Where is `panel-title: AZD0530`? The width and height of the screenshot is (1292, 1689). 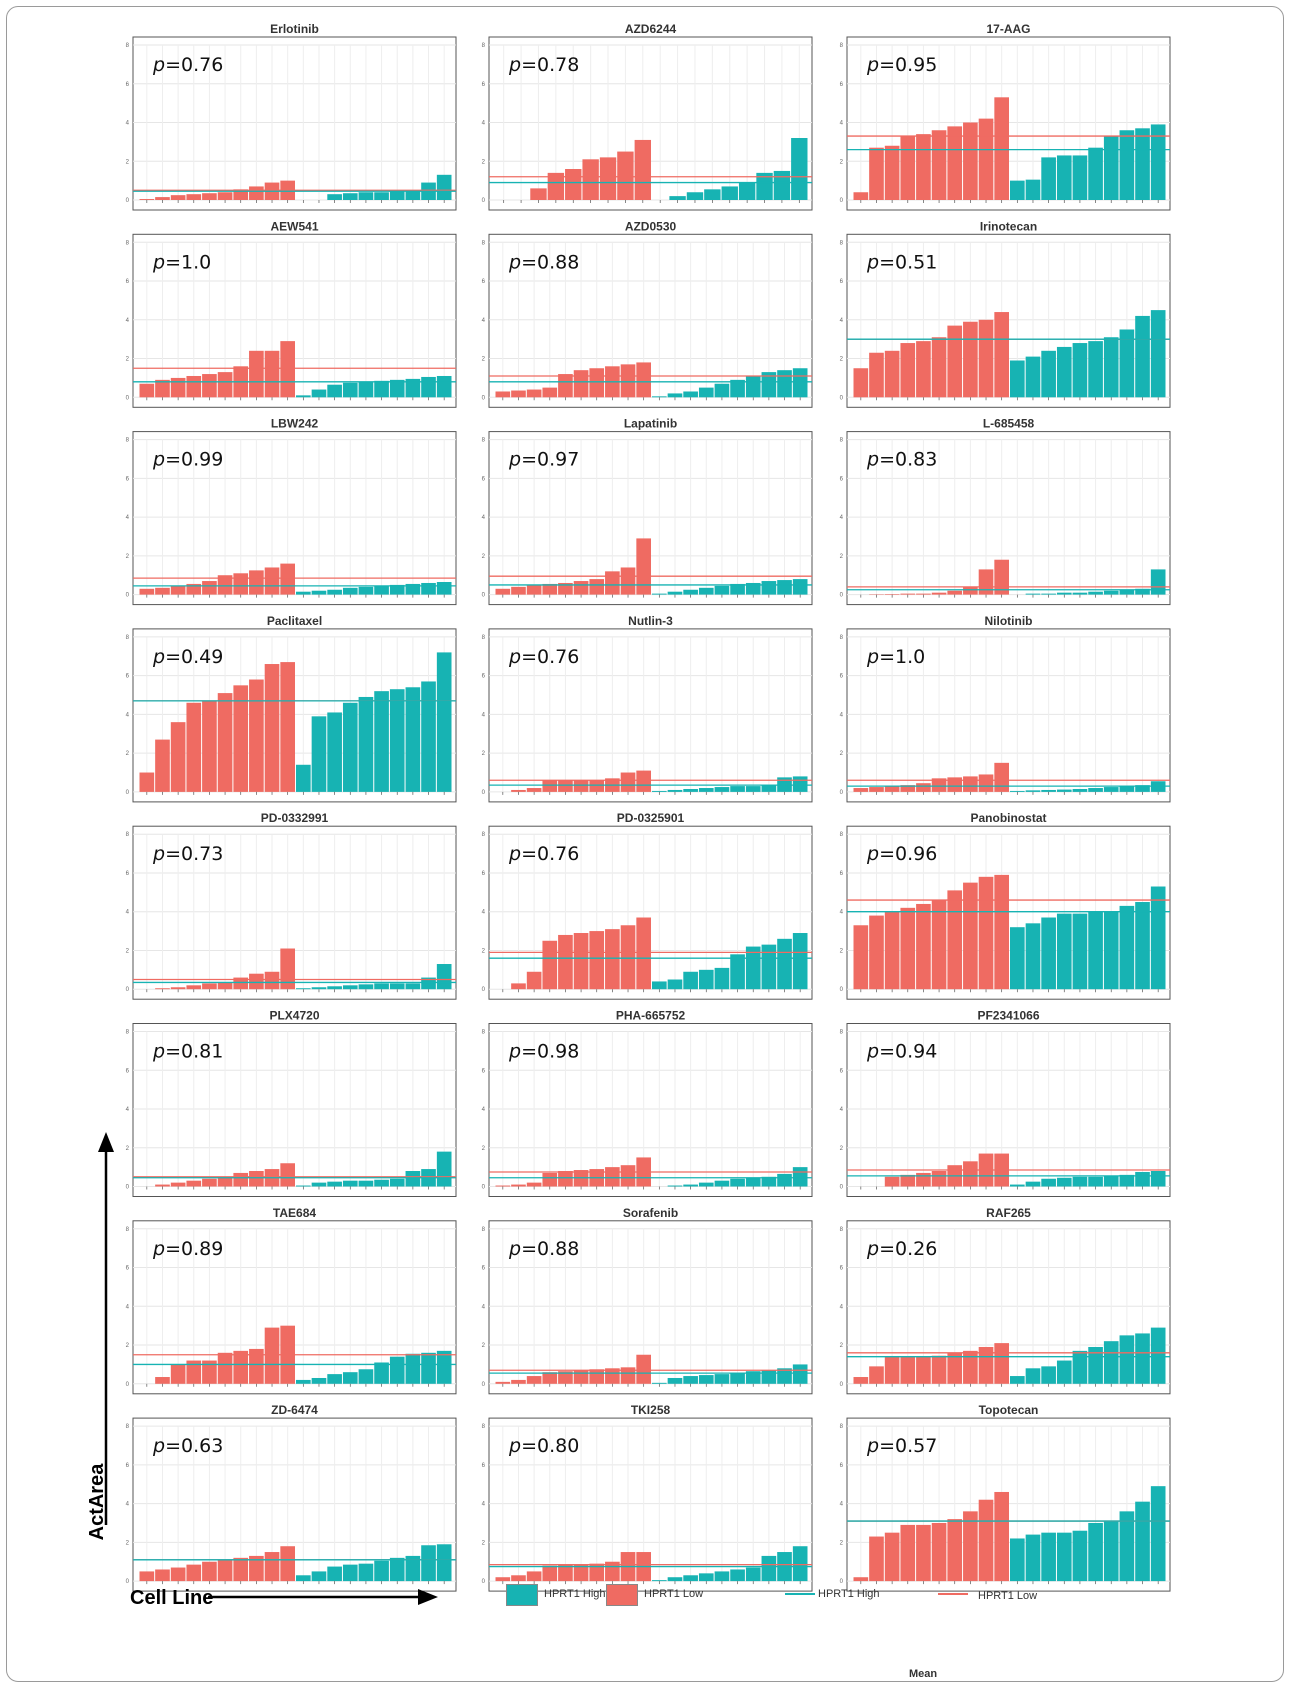 panel-title: AZD0530 is located at coordinates (651, 226).